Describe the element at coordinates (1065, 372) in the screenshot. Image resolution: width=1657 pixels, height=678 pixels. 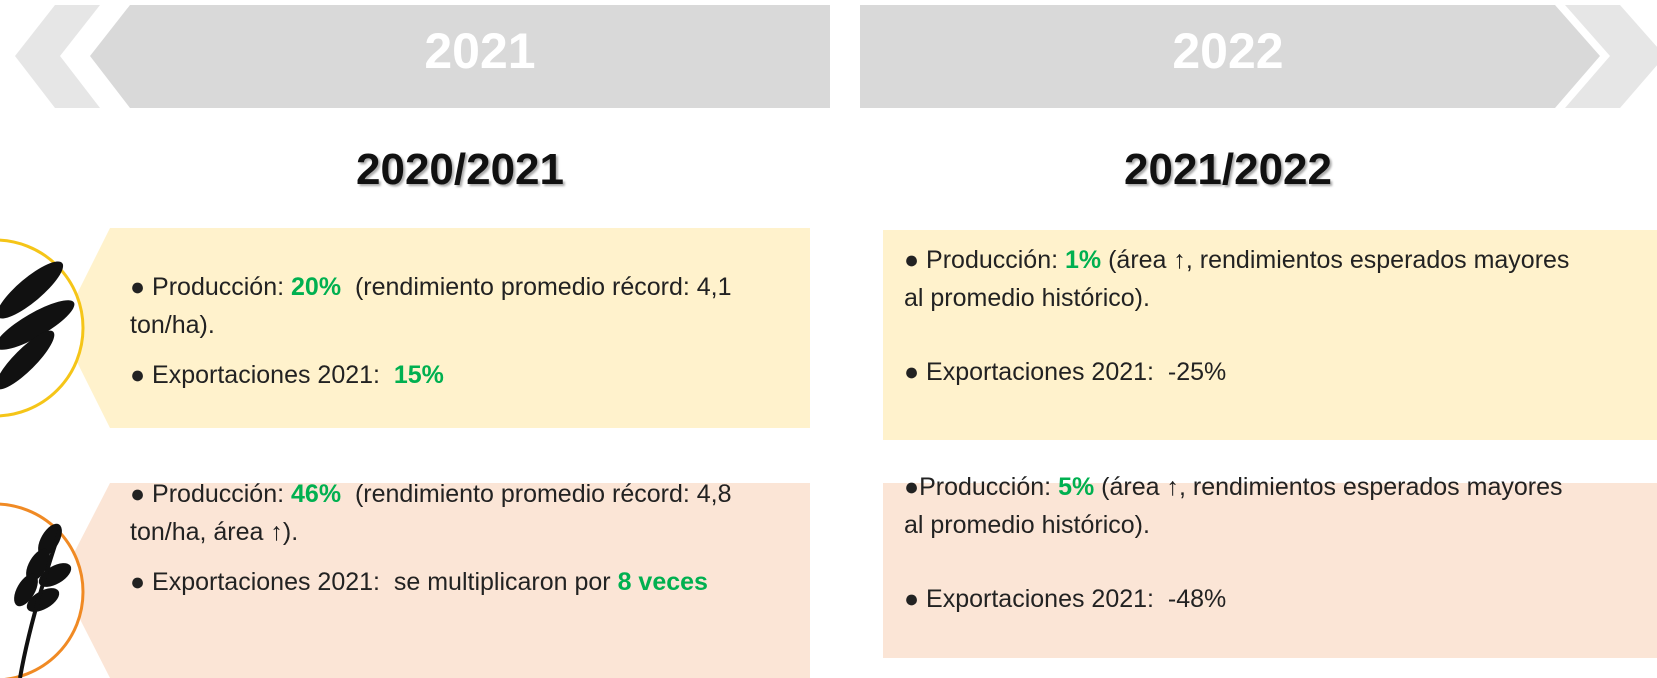
I see `text: ● Exportaciones 2021: -25%` at that location.